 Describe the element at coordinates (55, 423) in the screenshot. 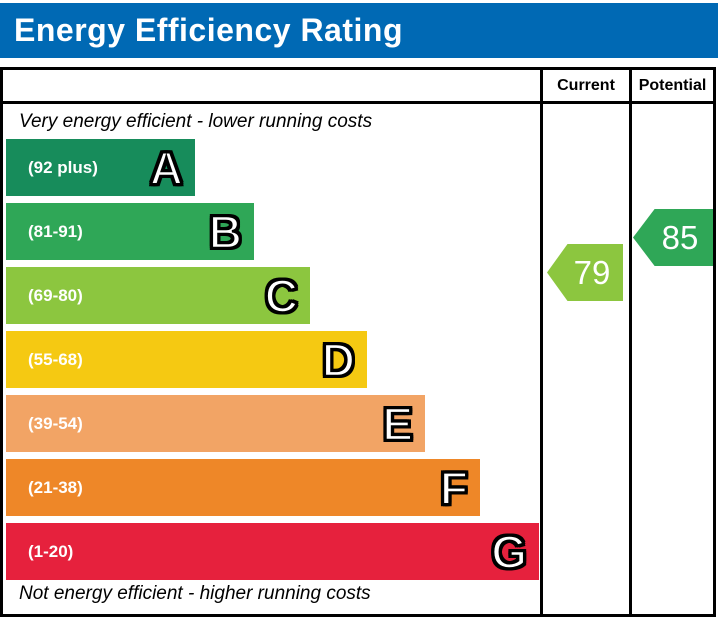

I see `band-range-label-E: (39-54)` at that location.